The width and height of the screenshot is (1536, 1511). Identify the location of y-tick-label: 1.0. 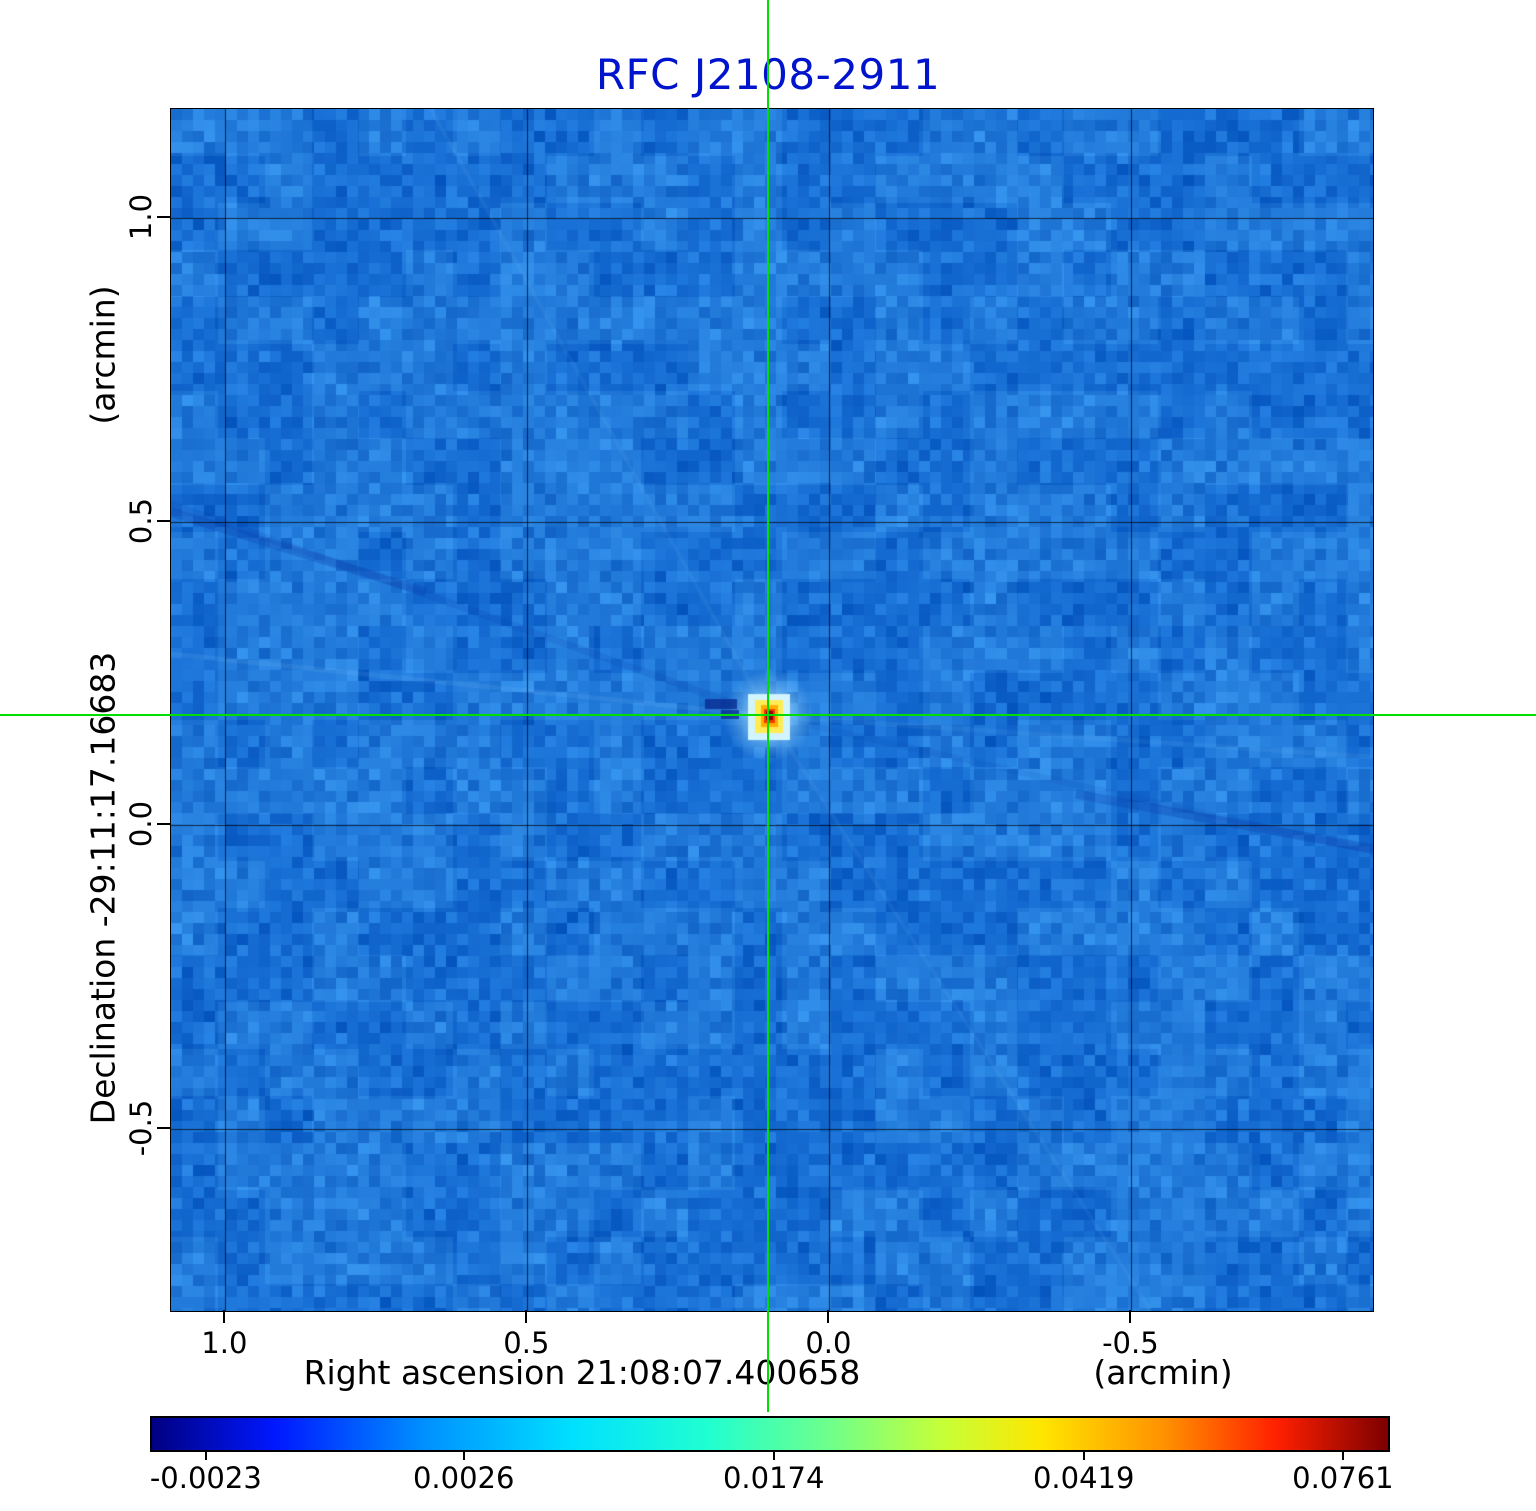
(141, 217).